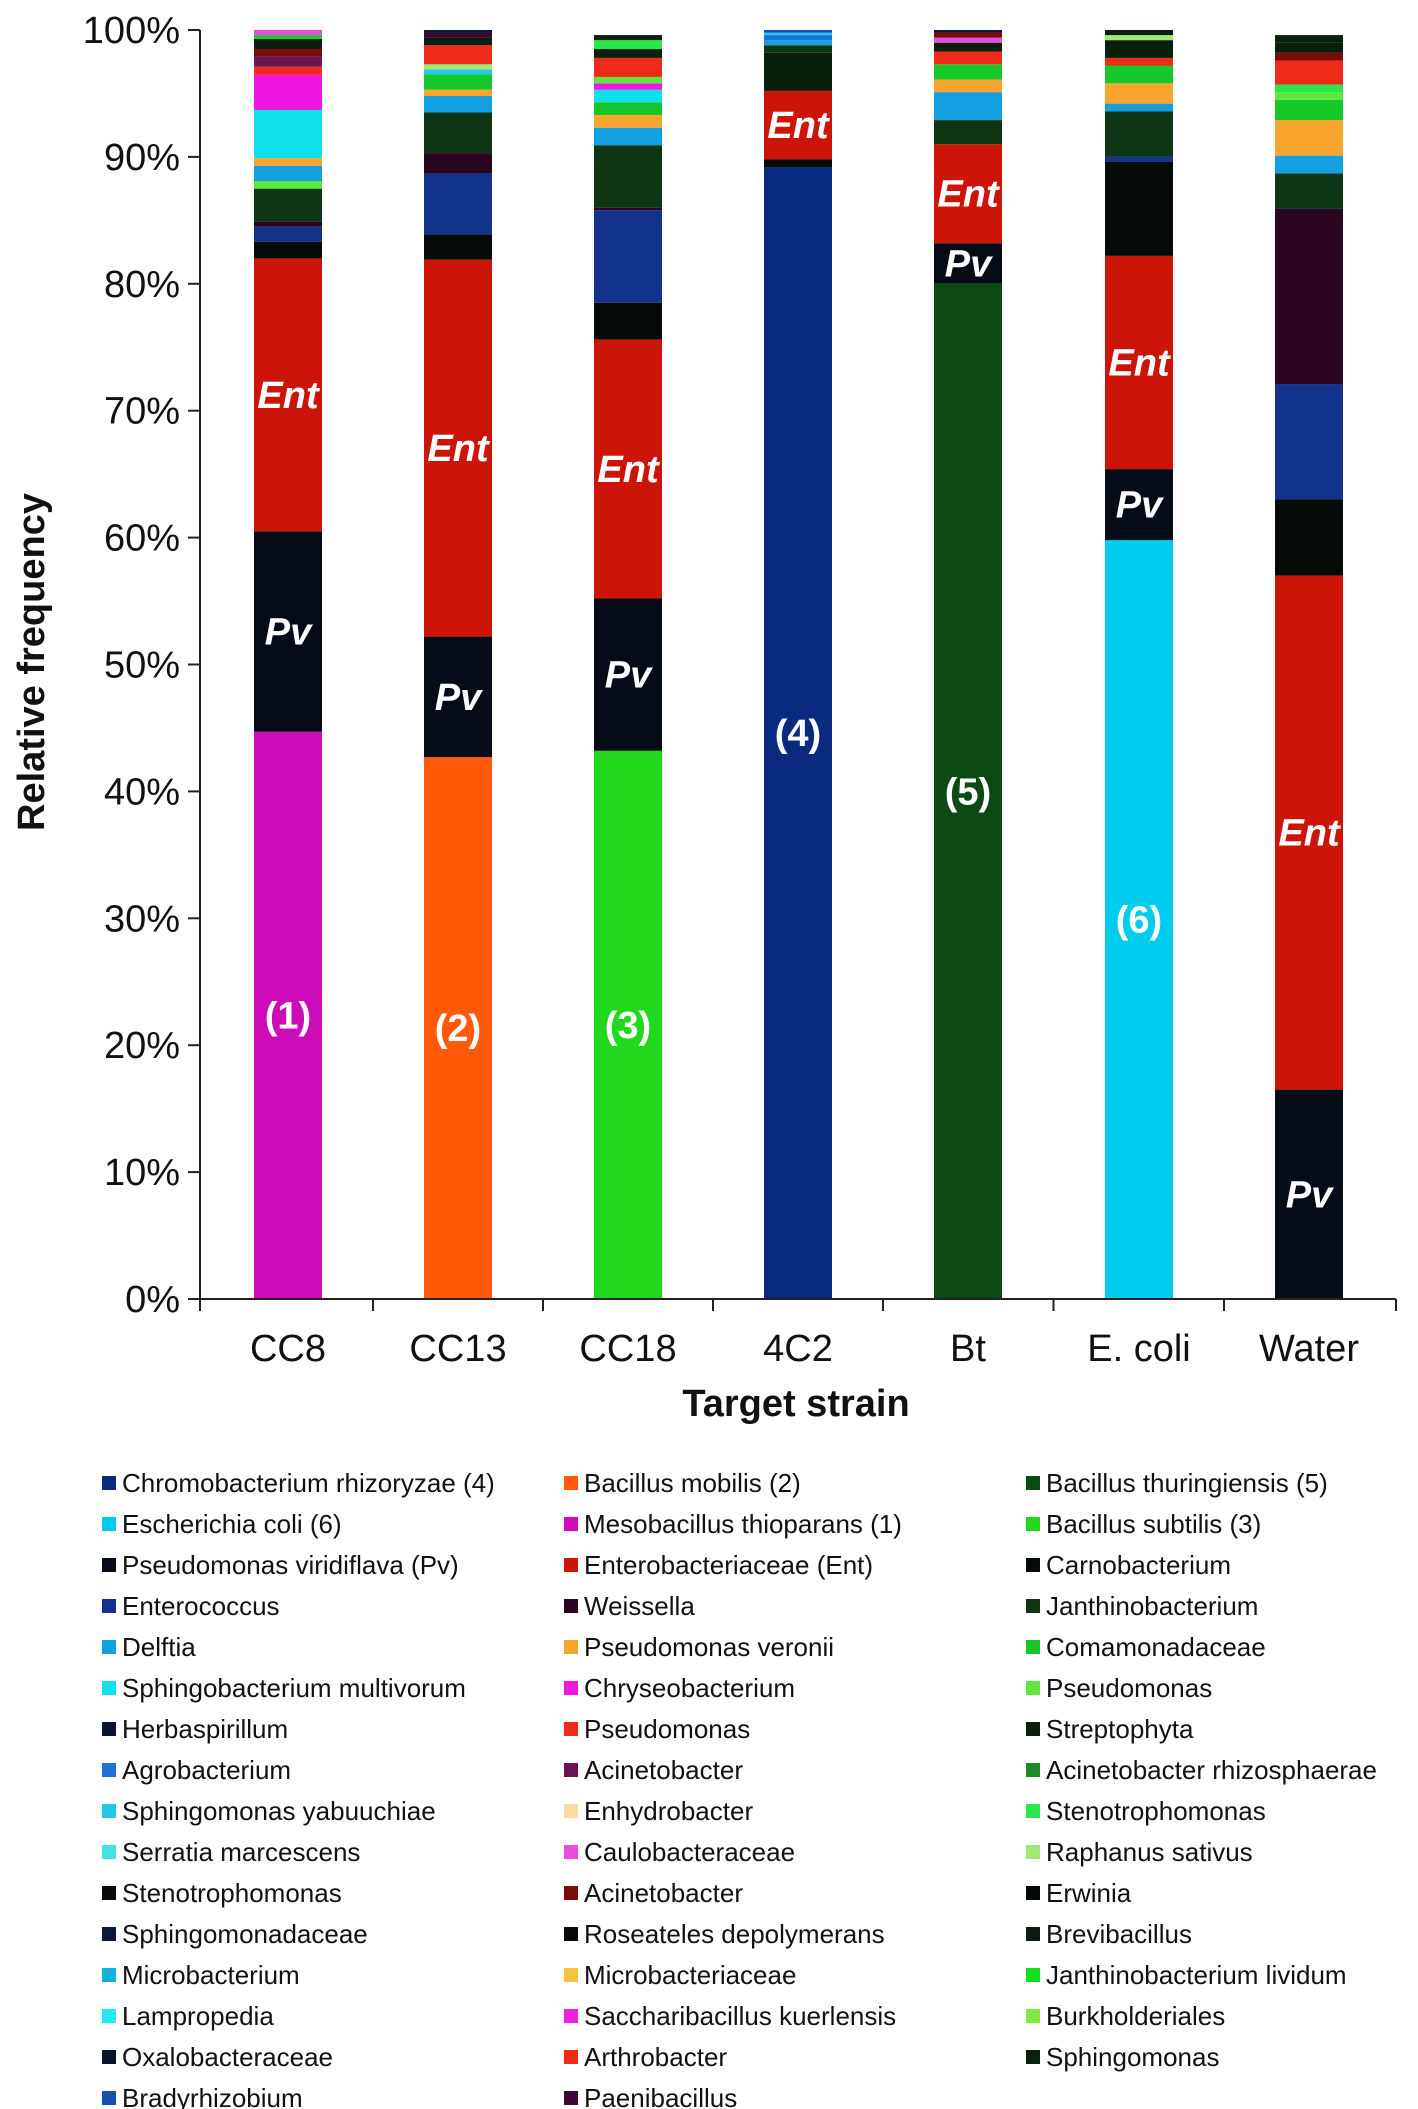 The width and height of the screenshot is (1418, 2109). I want to click on legend-item: Serratia marcescens, so click(231, 1852).